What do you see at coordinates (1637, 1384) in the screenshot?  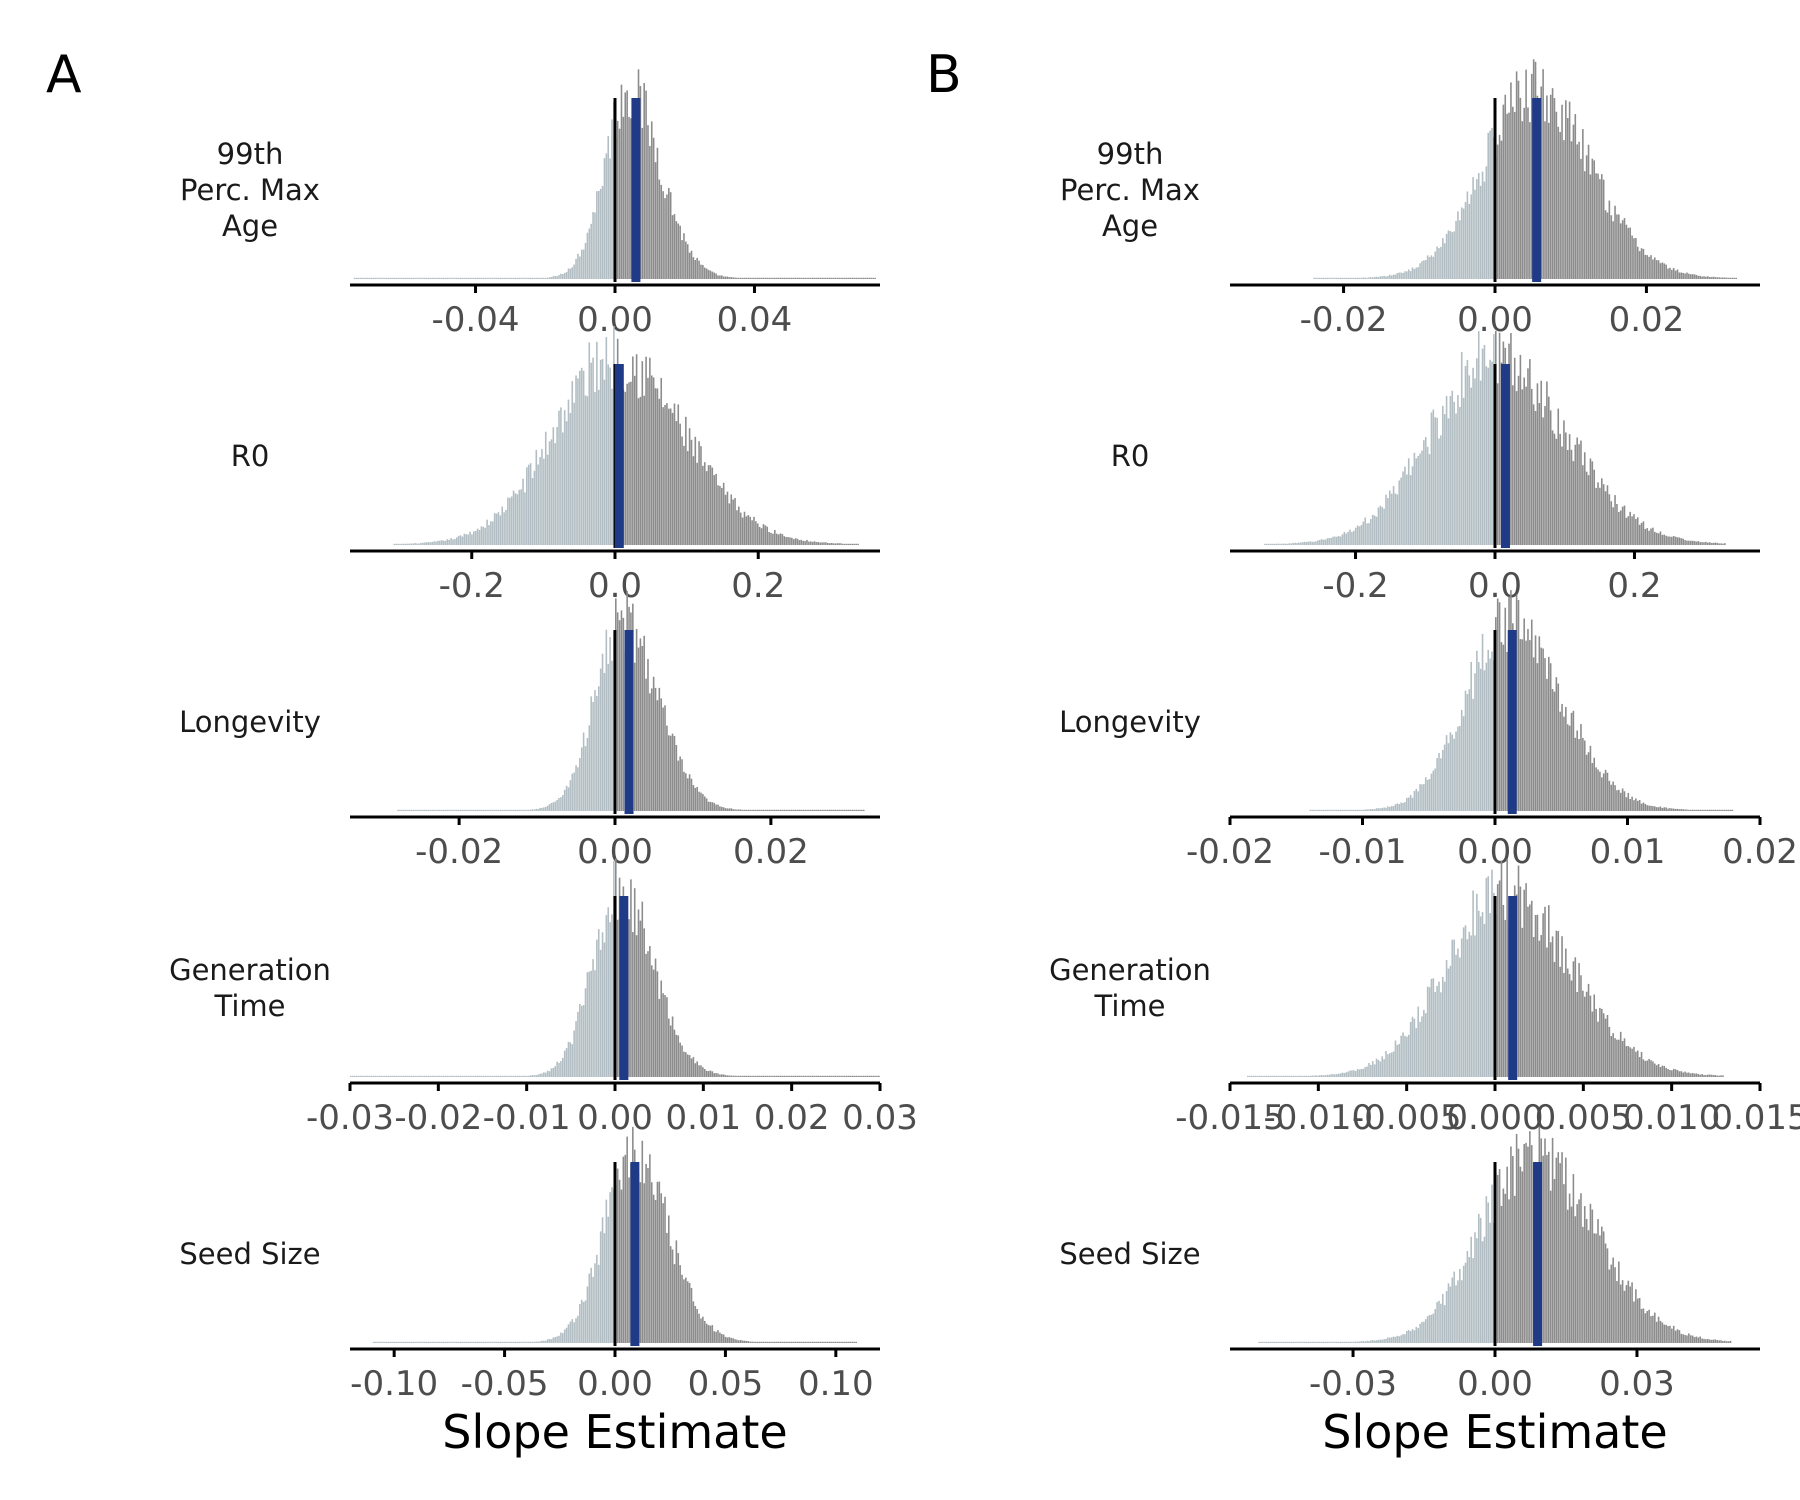 I see `x-tick-label: 0.03` at bounding box center [1637, 1384].